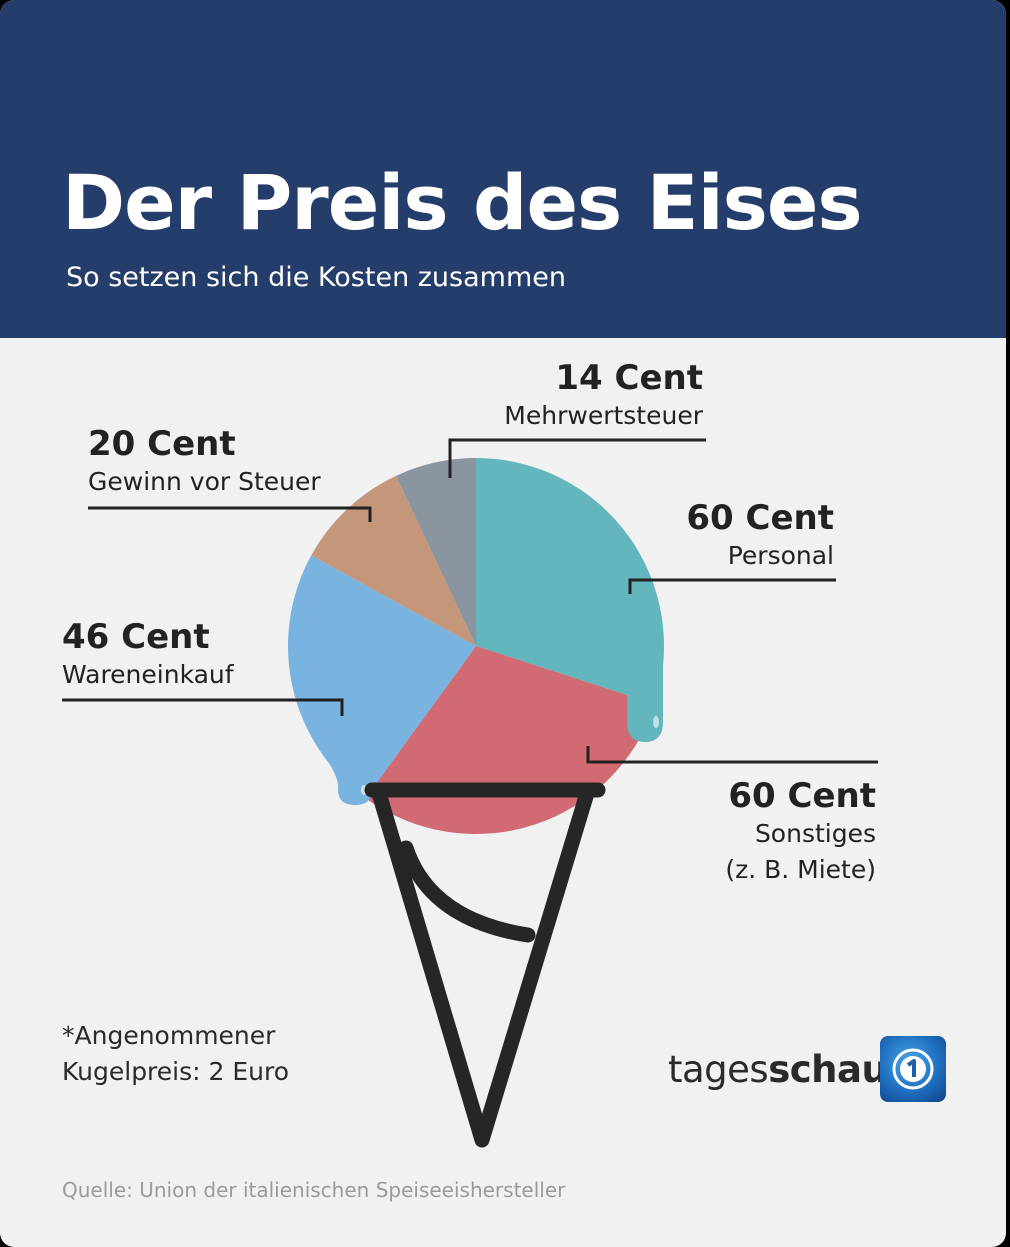  I want to click on label-name: Sonstiges, so click(815, 833).